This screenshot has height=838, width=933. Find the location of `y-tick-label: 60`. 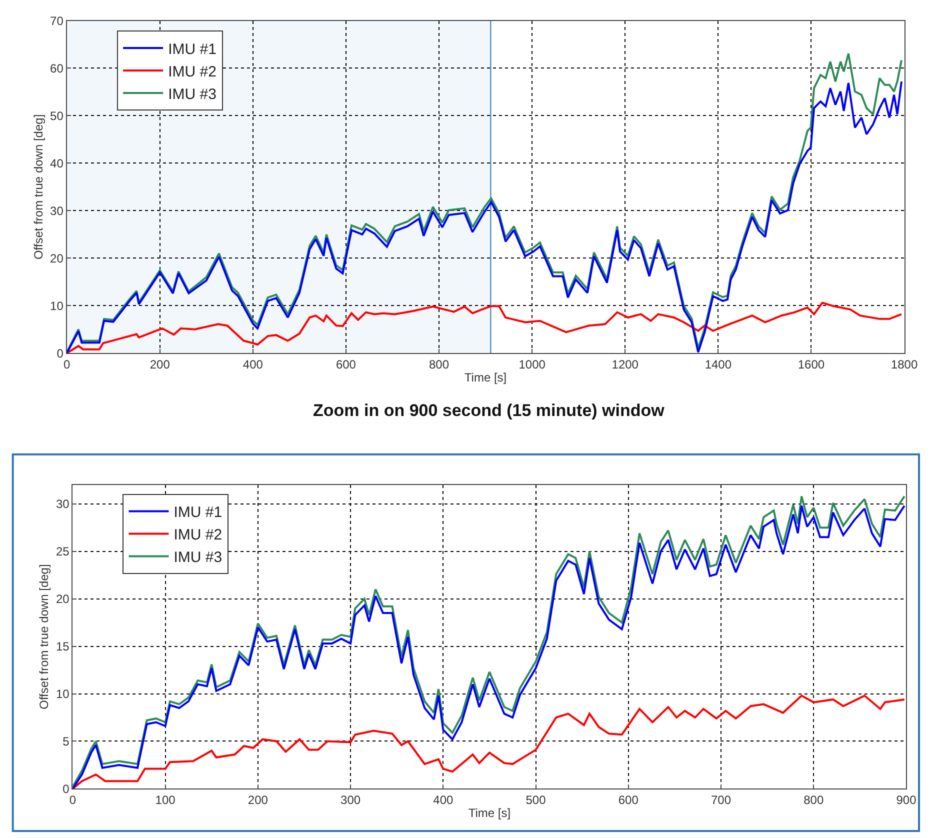

y-tick-label: 60 is located at coordinates (57, 68).